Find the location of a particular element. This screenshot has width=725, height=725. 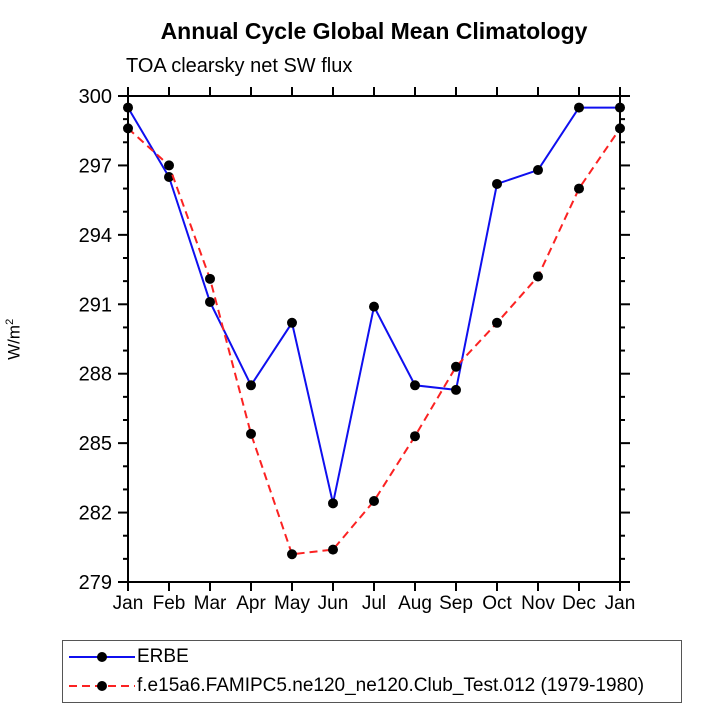

y-tick-label: 285 is located at coordinates (95, 444).